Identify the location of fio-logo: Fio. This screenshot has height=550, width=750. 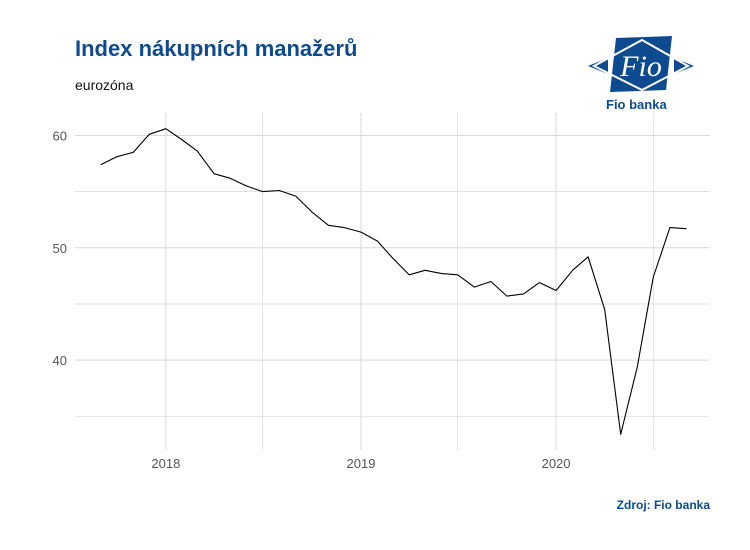
(641, 76).